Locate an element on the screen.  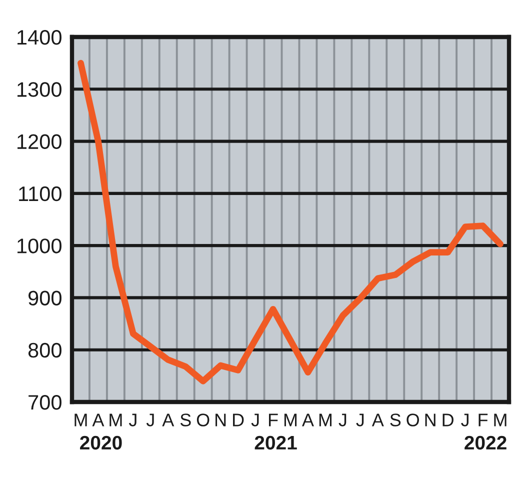
y-tick-label: 900 is located at coordinates (45, 298).